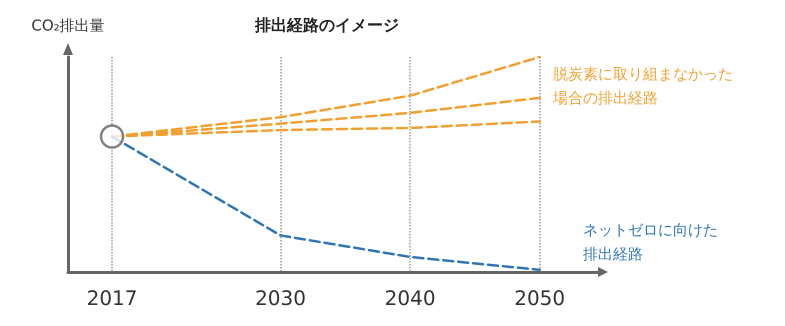 The height and width of the screenshot is (326, 785). Describe the element at coordinates (68, 25) in the screenshot. I see `y-axis-title: CO₂排出量` at that location.